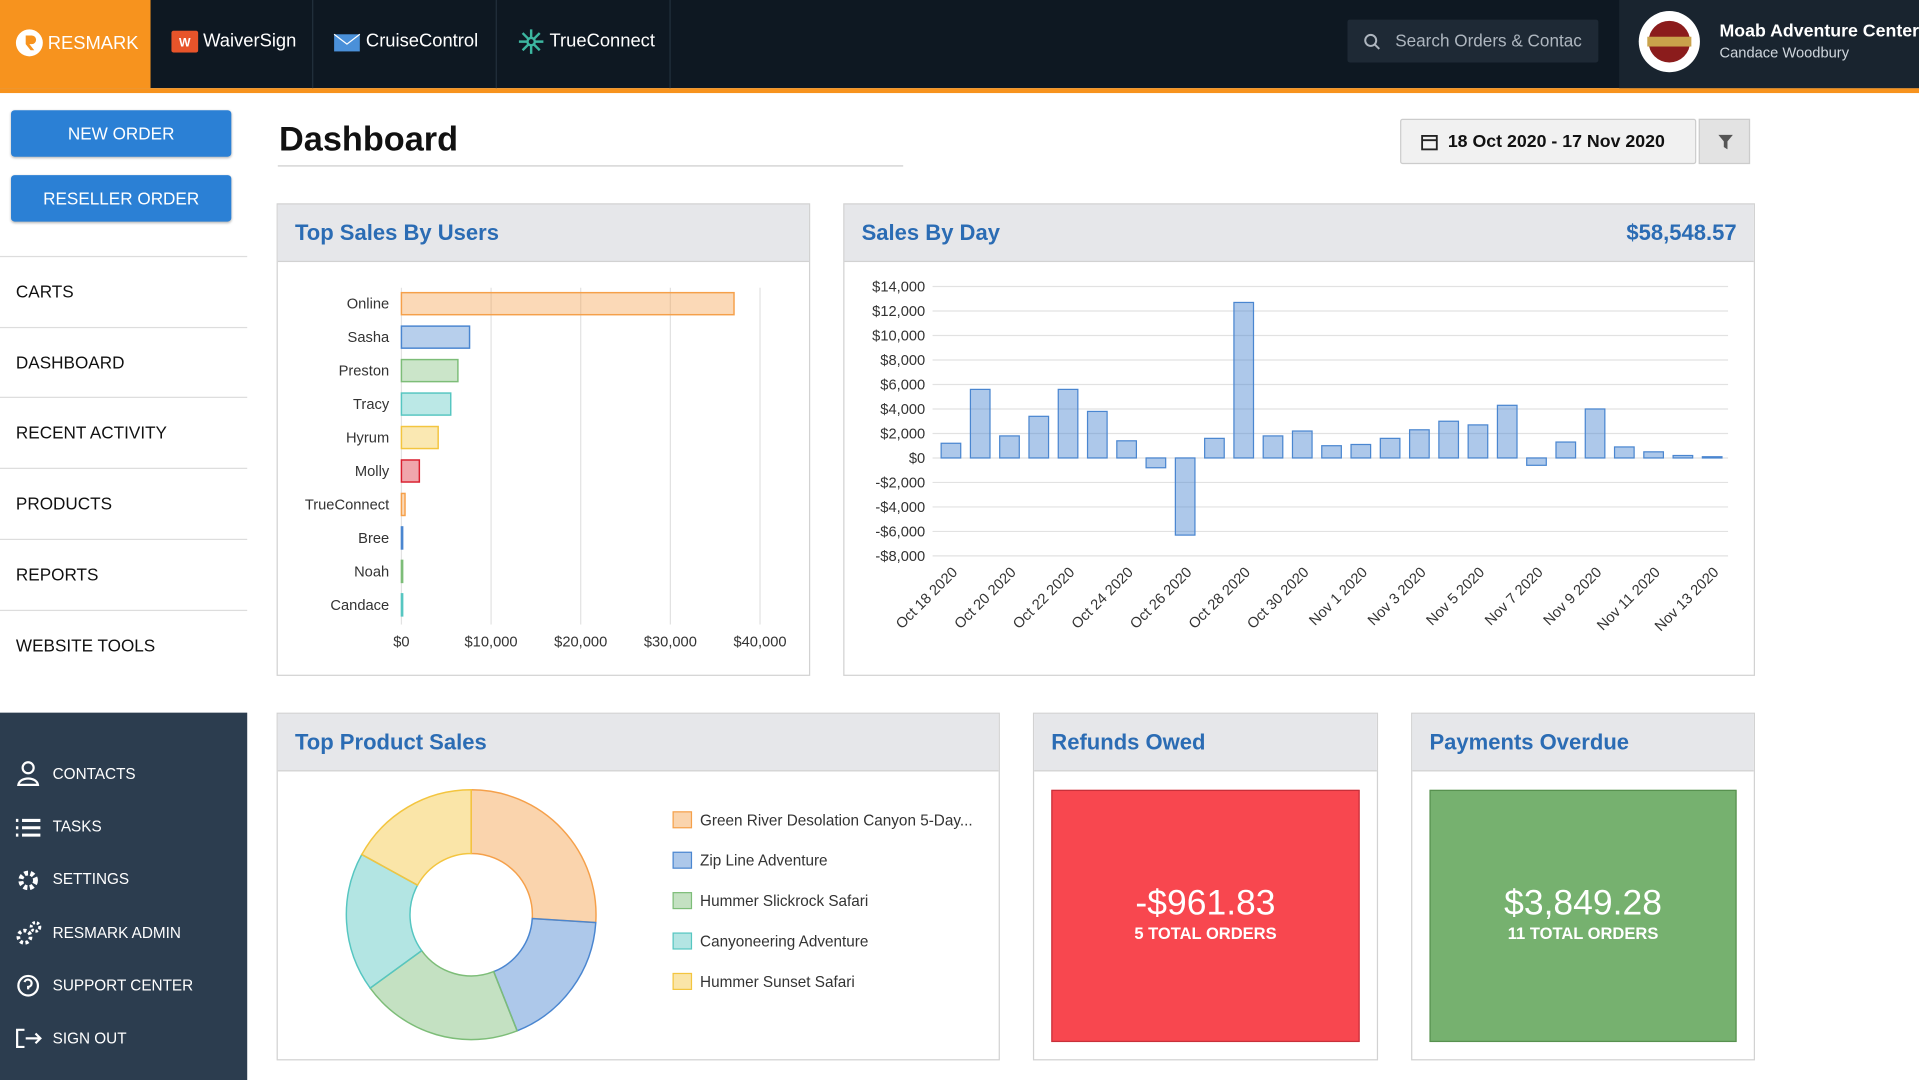 This screenshot has height=1080, width=1919. Describe the element at coordinates (77, 827) in the screenshot. I see `footer-item: TASKS` at that location.